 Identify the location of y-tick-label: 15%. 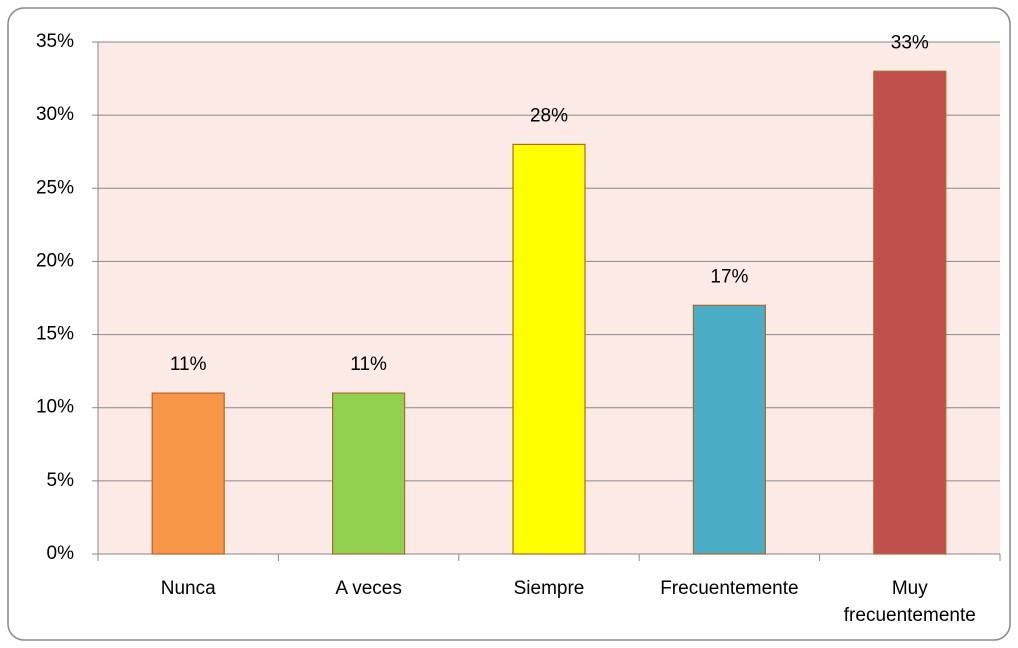
(55, 334).